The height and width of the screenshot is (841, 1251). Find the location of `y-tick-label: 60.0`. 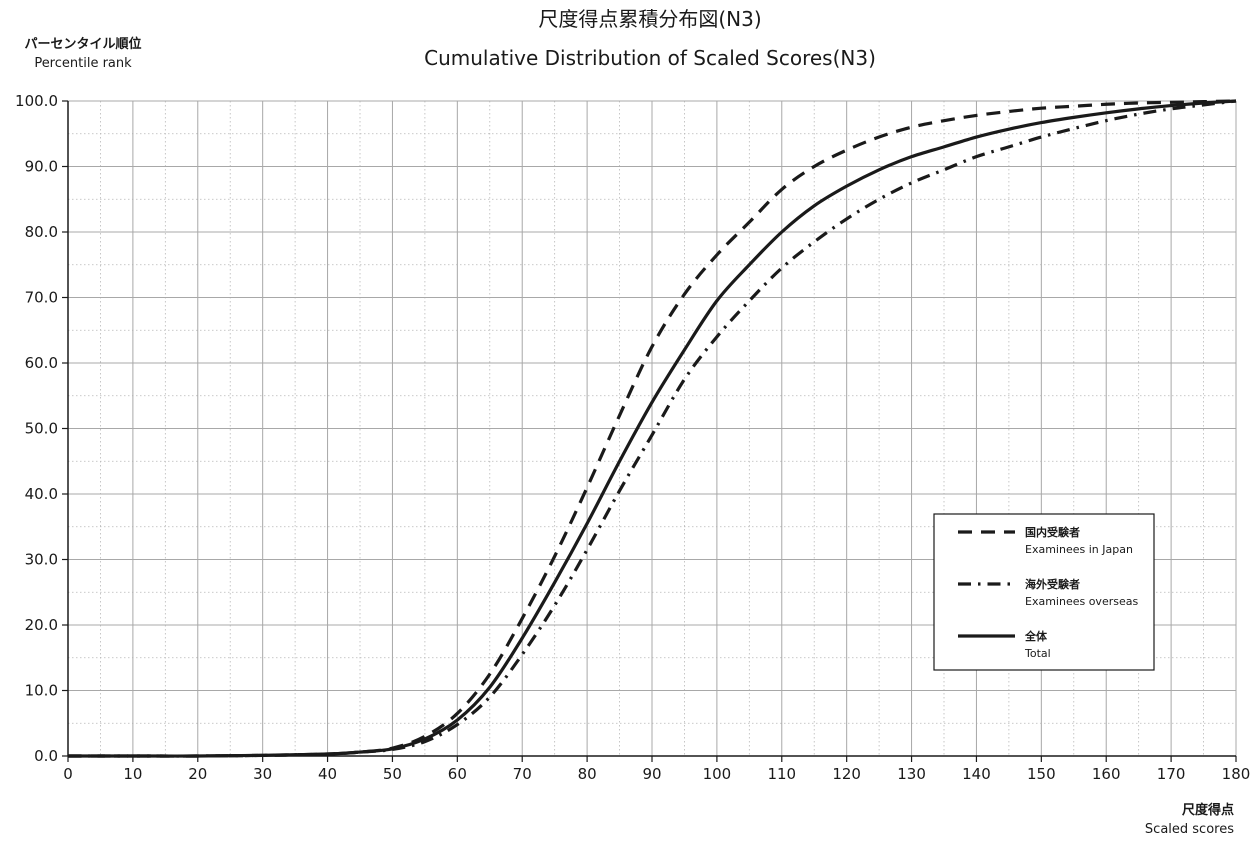

y-tick-label: 60.0 is located at coordinates (41, 363).